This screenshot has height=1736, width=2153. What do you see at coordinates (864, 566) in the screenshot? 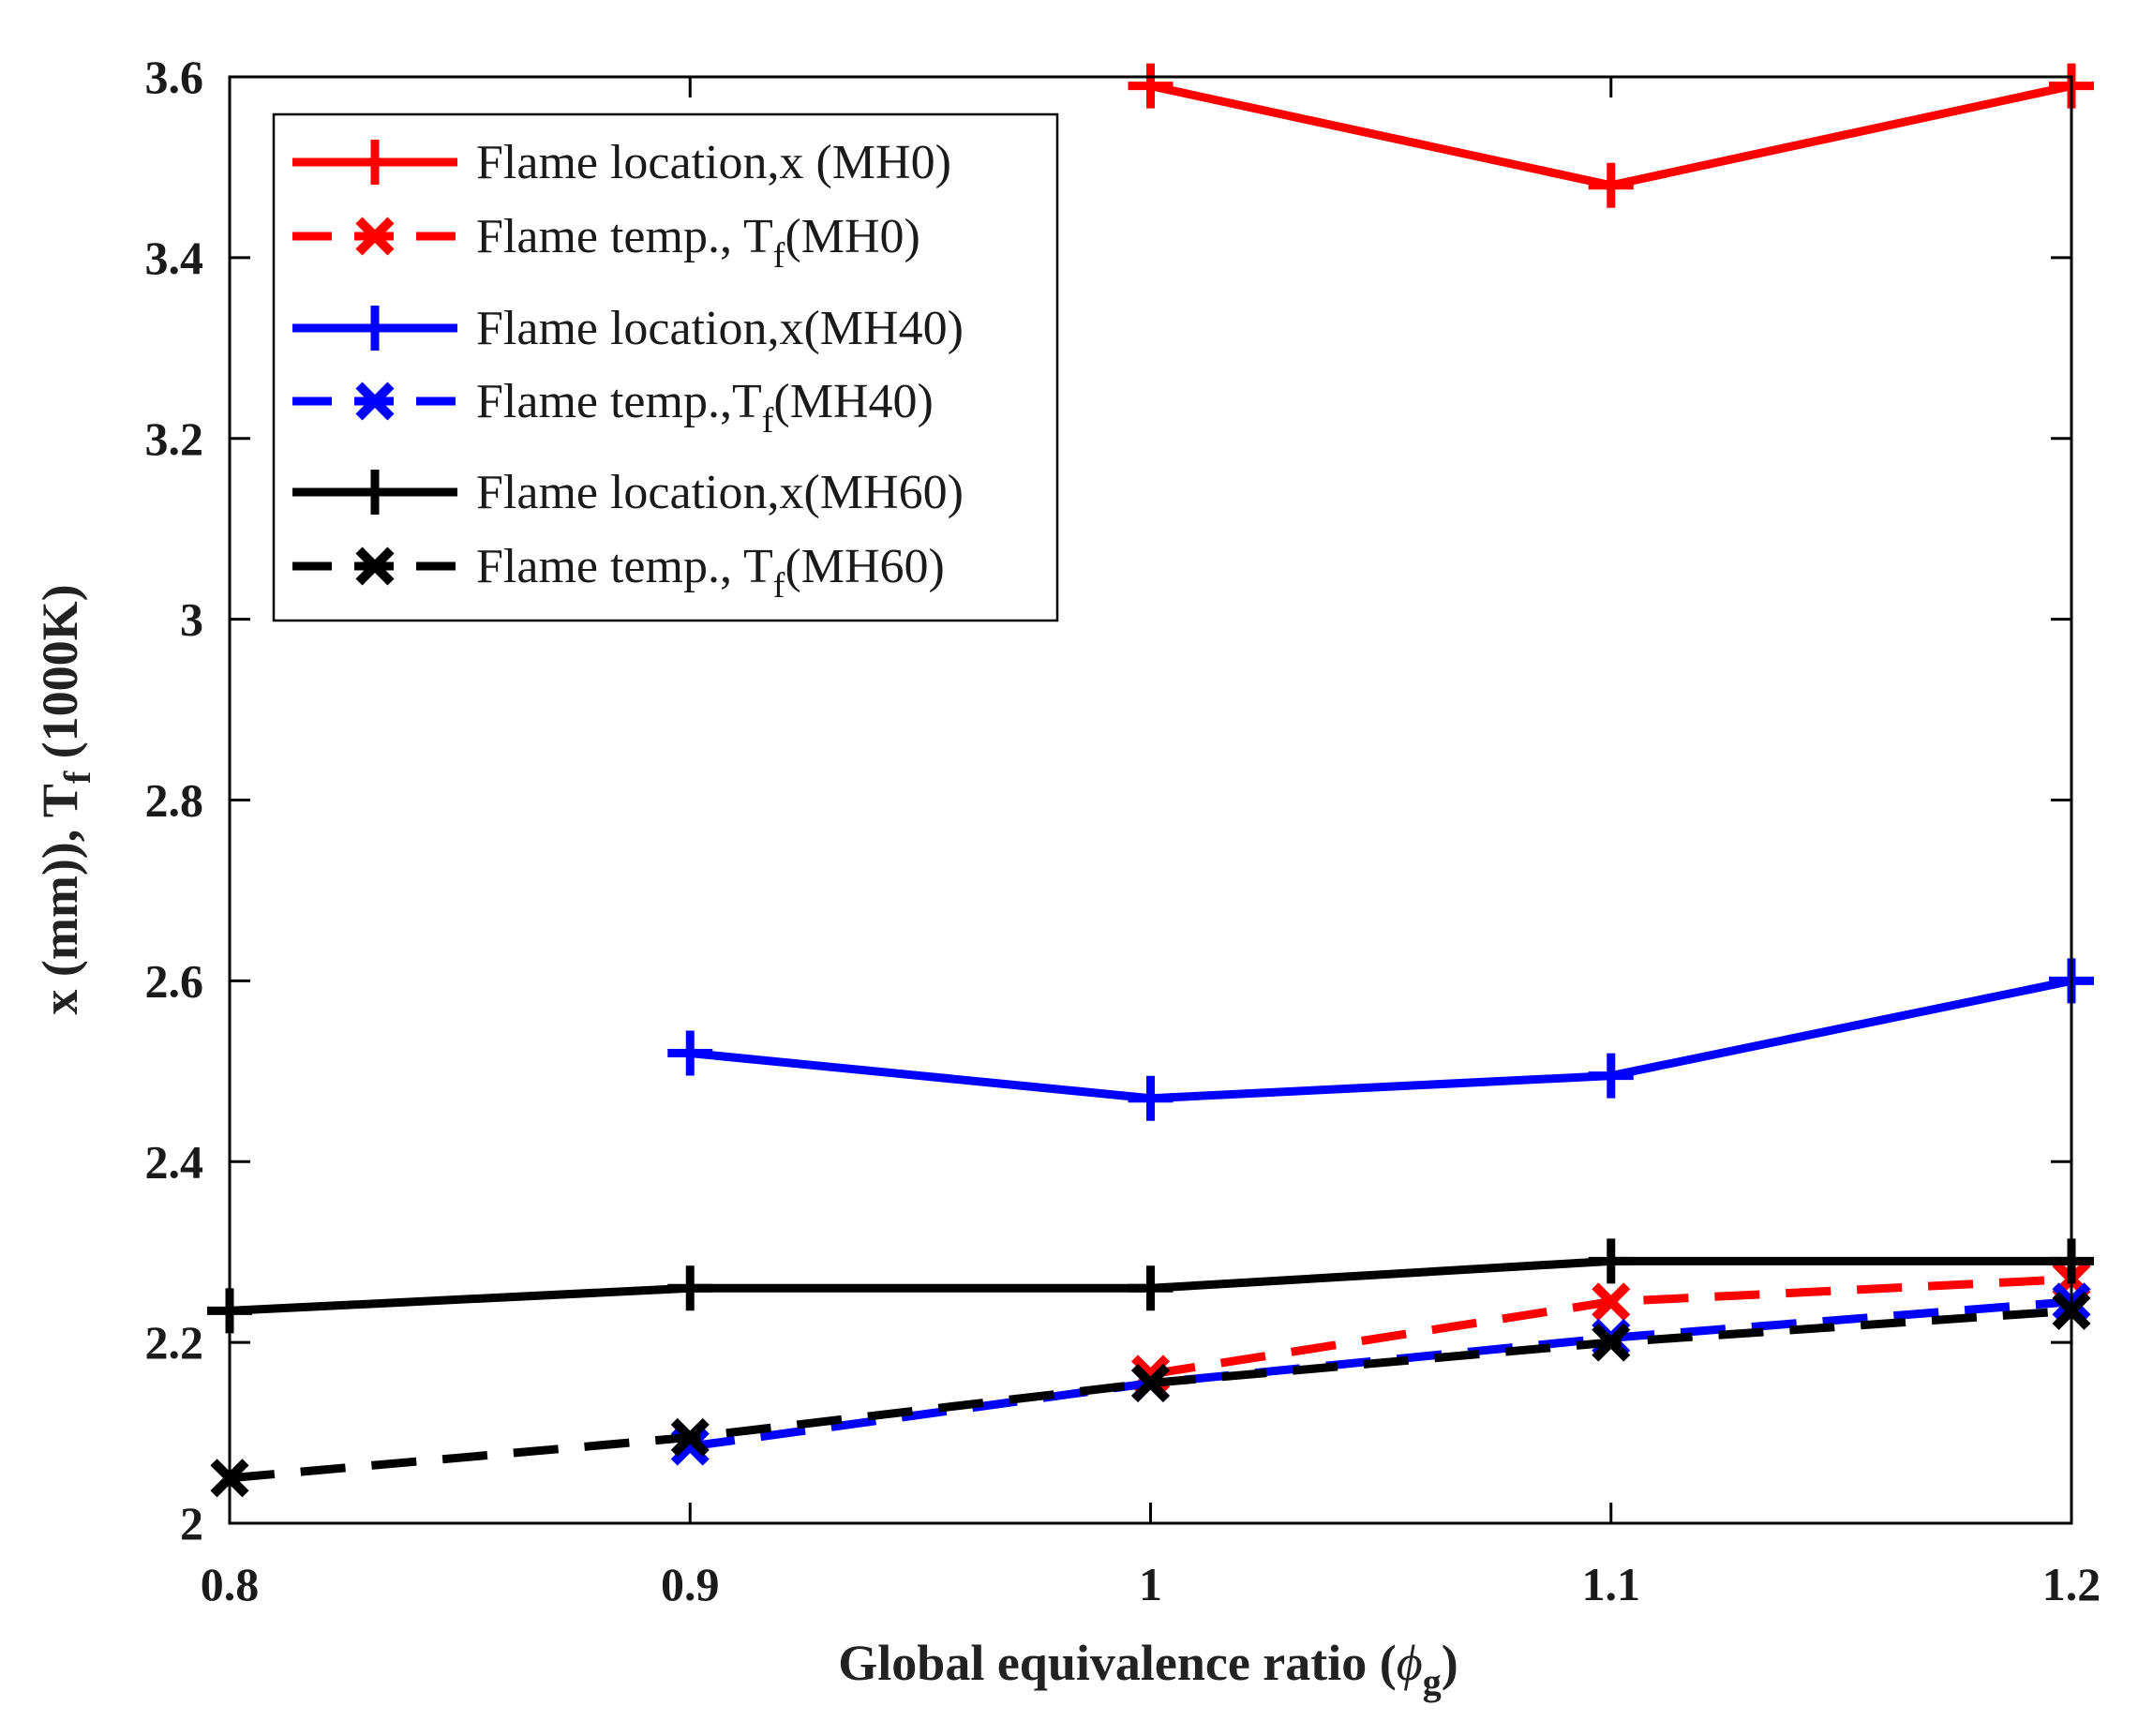
I see `legend-label-tail: (MH60)` at bounding box center [864, 566].